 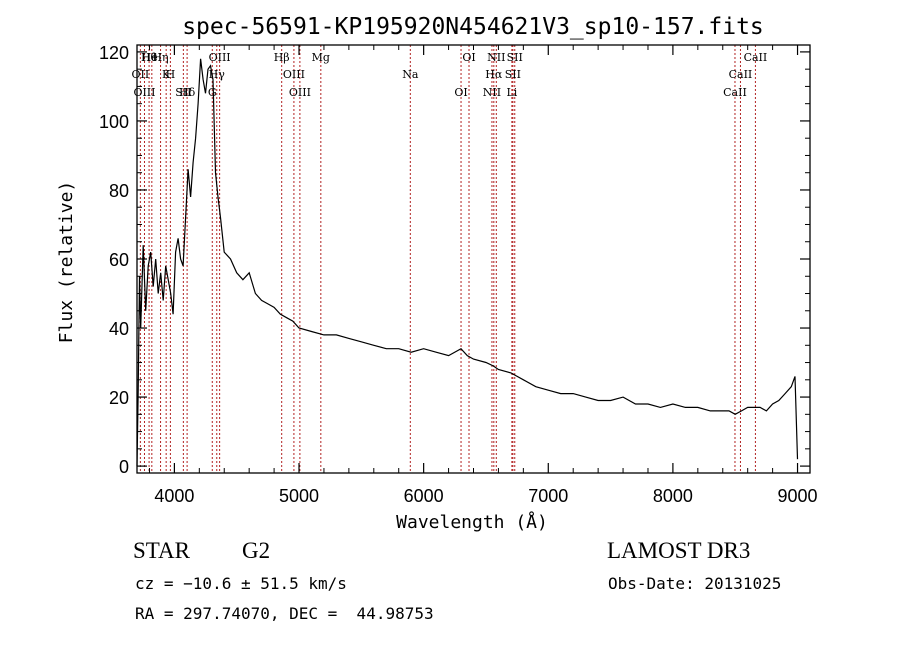 What do you see at coordinates (282, 57) in the screenshot?
I see `line-label-12: Hβ` at bounding box center [282, 57].